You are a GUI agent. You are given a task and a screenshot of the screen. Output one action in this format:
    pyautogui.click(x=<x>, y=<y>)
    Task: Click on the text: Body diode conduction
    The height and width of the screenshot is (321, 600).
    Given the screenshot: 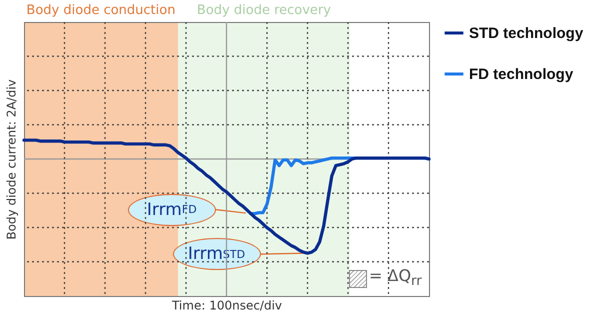 What is the action you would take?
    pyautogui.click(x=101, y=10)
    